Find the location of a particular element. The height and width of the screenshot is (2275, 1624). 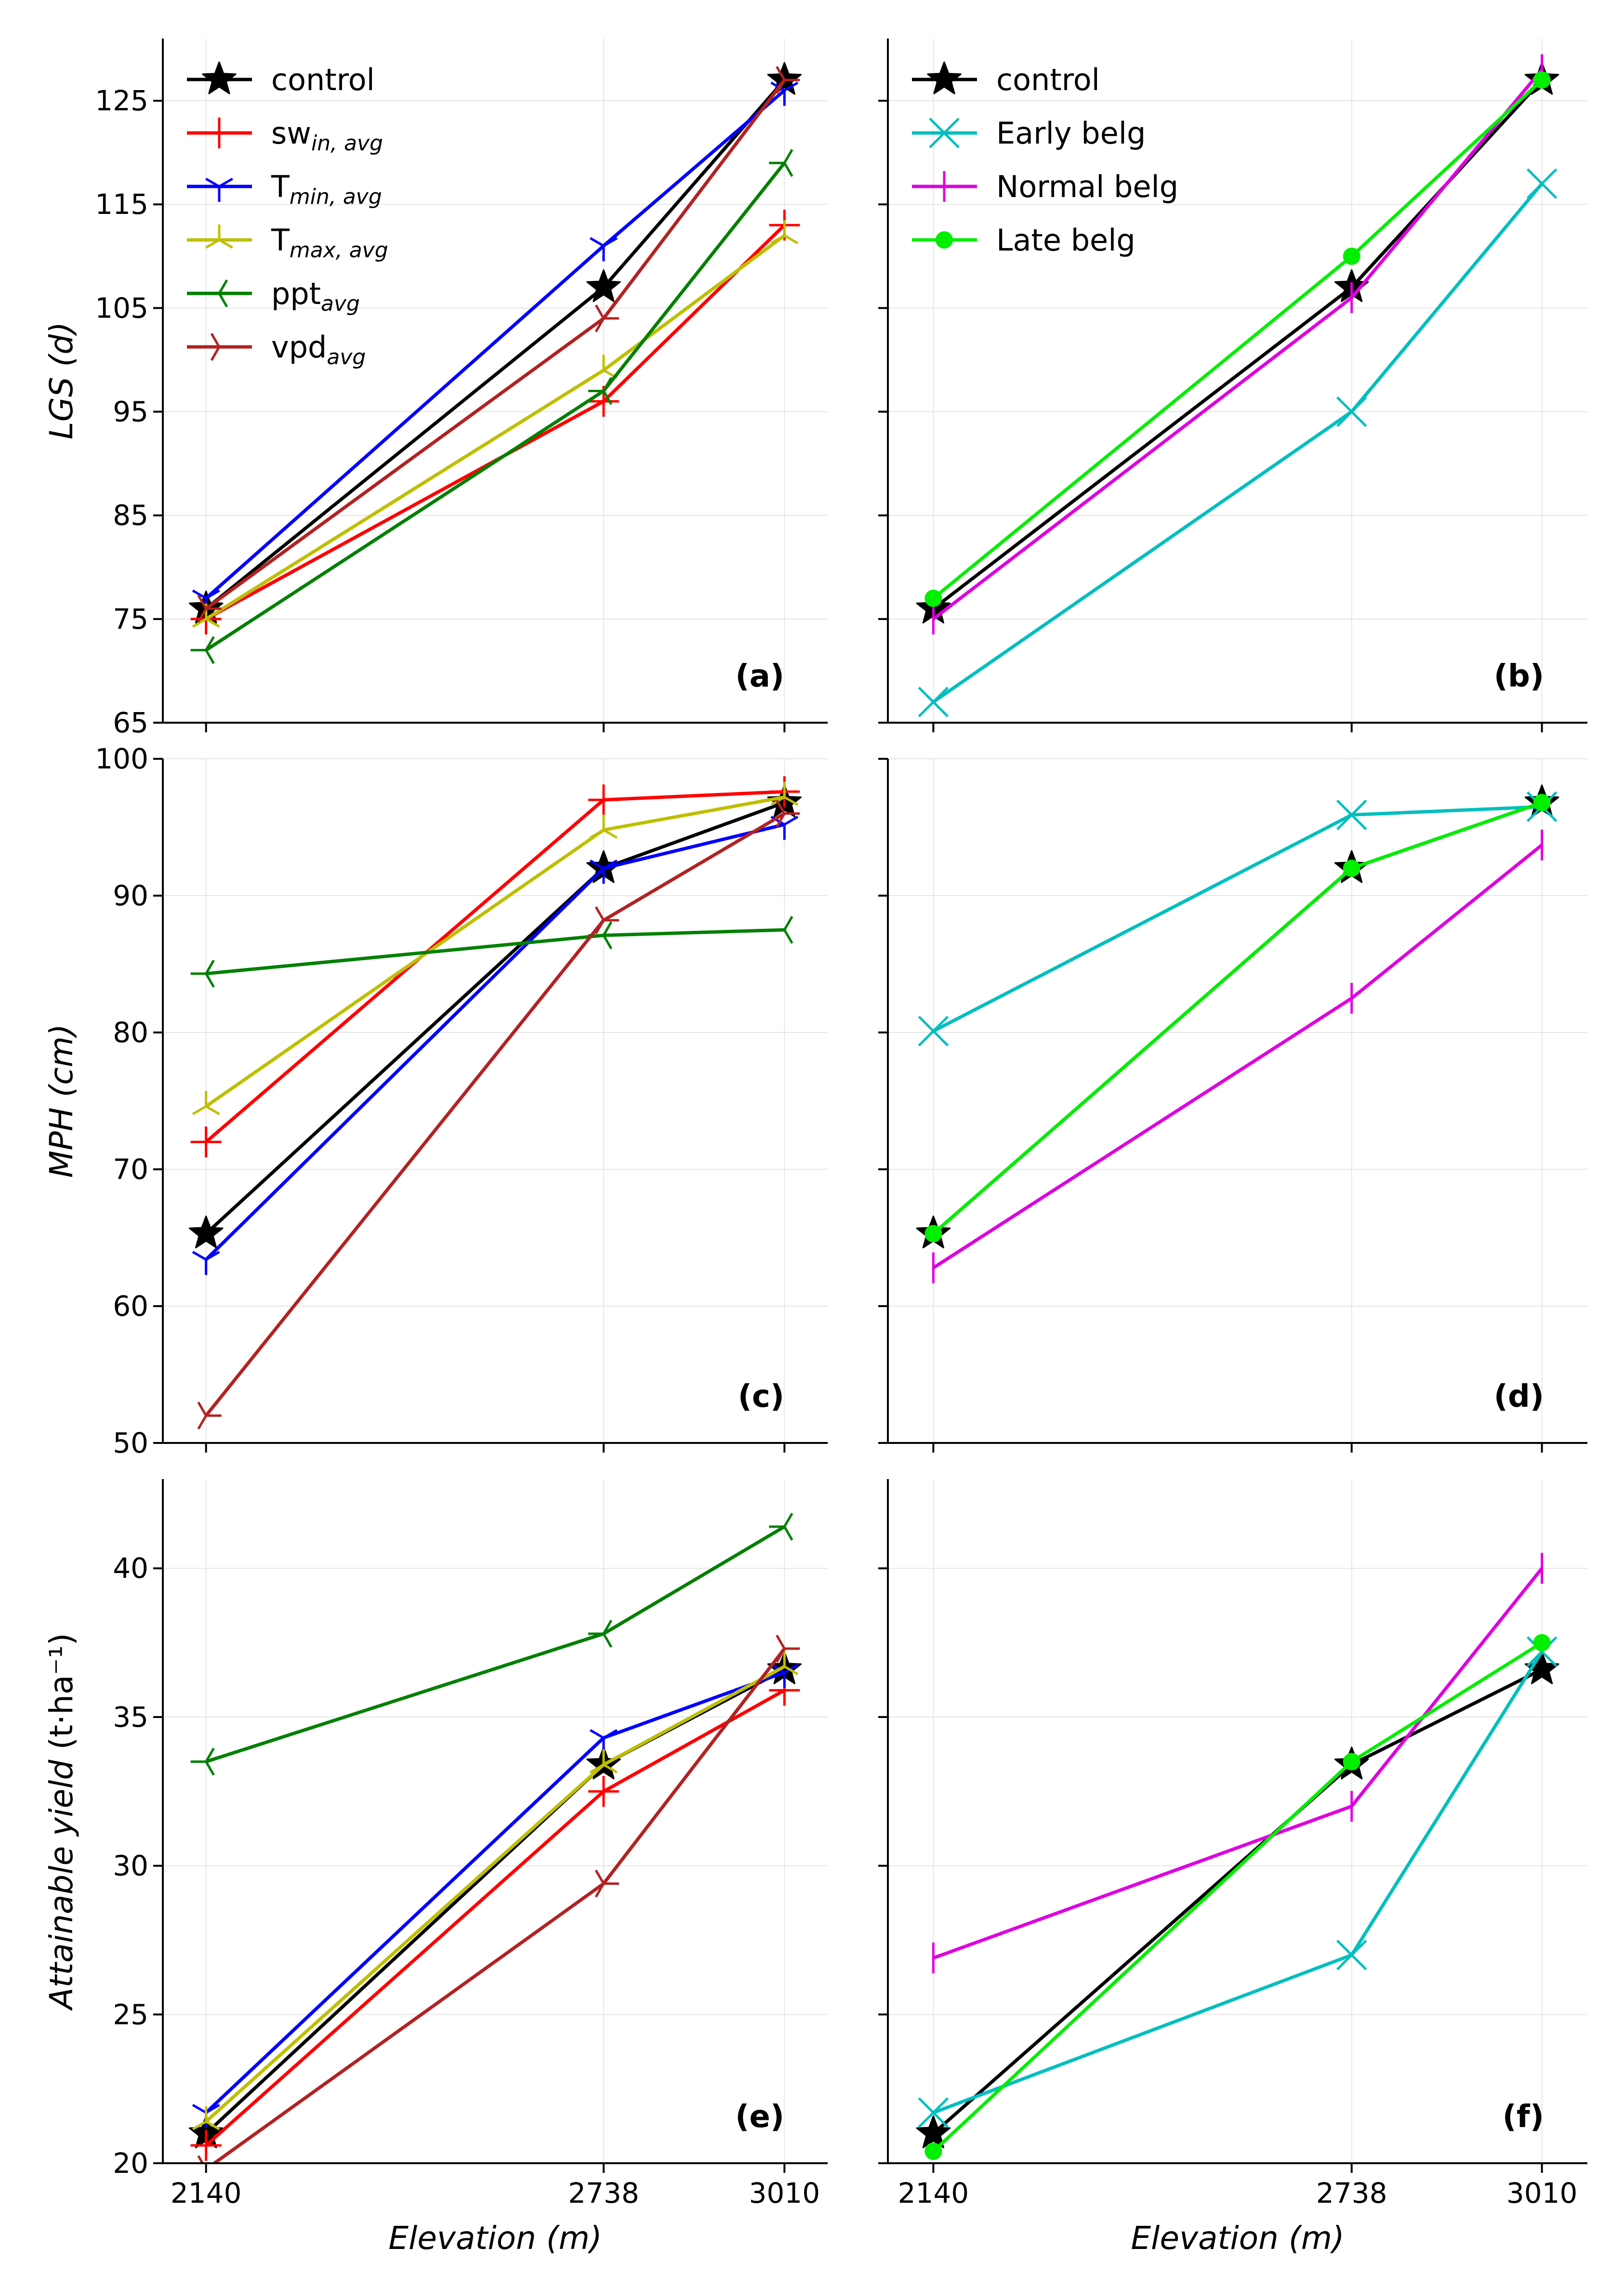

data-point-sw is located at coordinates (206, 1142).